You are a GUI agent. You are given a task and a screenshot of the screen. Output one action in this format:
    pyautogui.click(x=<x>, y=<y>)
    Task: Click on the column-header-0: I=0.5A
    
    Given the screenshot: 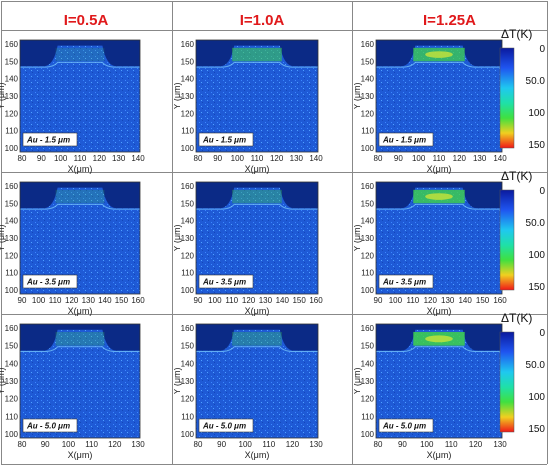 What is the action you would take?
    pyautogui.click(x=86, y=20)
    